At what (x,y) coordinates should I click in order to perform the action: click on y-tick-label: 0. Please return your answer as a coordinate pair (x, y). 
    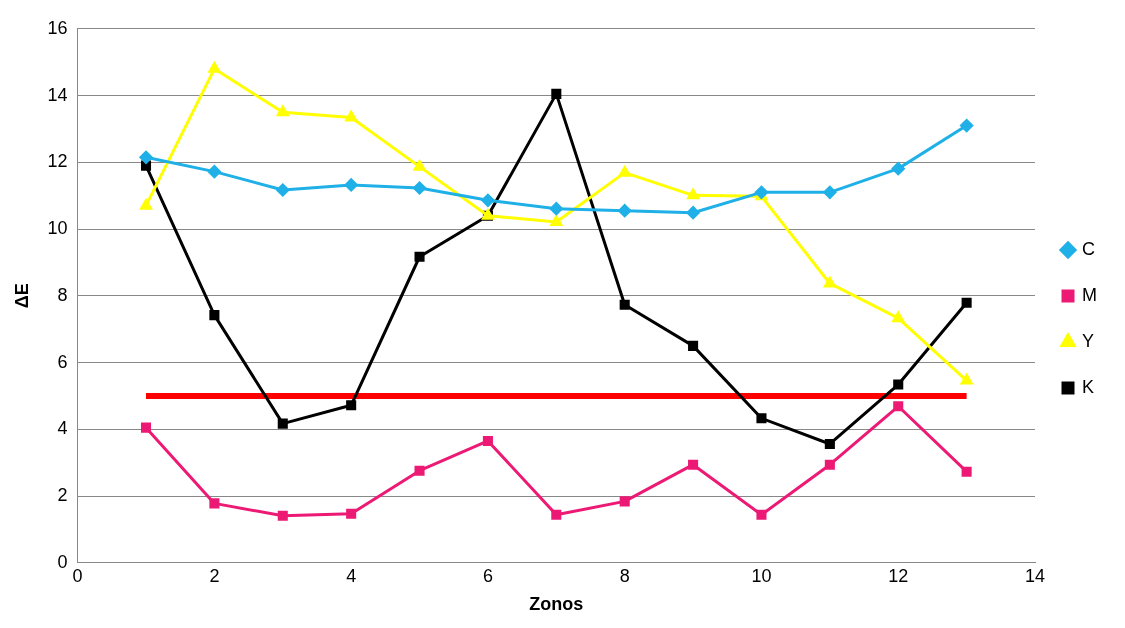
    Looking at the image, I should click on (62, 561).